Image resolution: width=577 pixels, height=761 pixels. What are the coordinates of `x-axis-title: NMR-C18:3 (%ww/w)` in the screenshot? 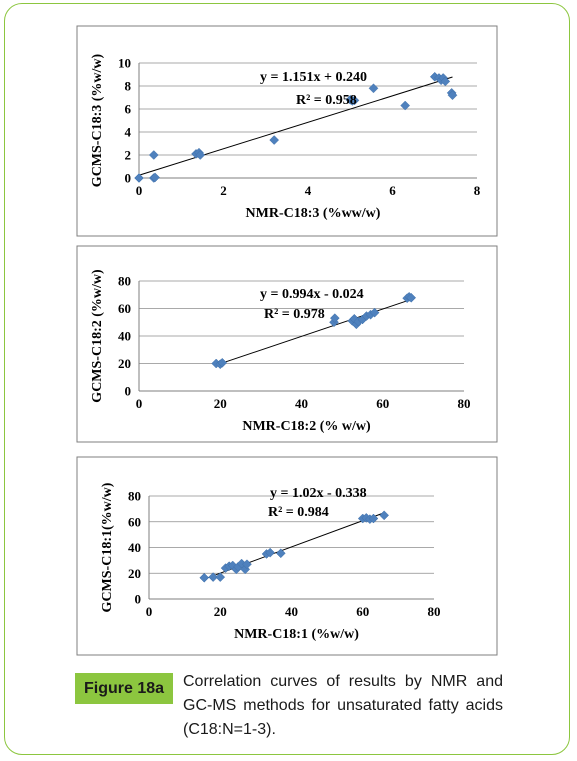 It's located at (313, 213).